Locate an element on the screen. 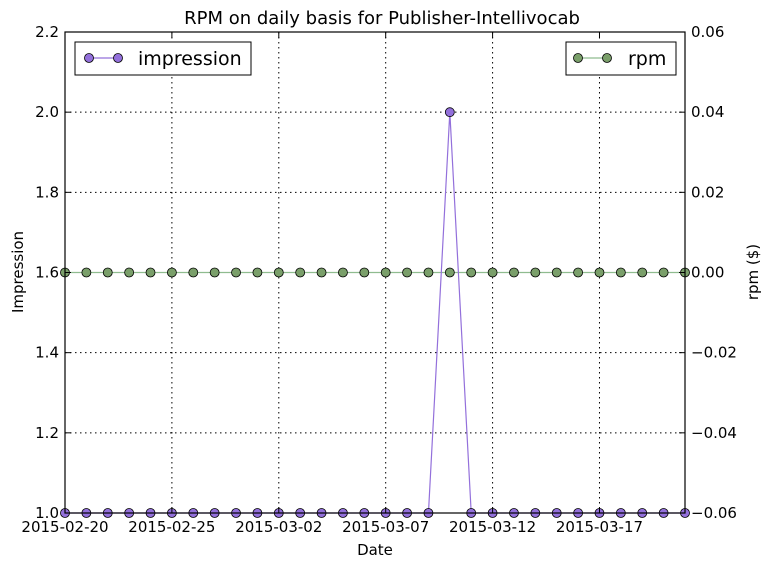 The image size is (773, 570). x-tick-label: 2015-03-17 is located at coordinates (599, 527).